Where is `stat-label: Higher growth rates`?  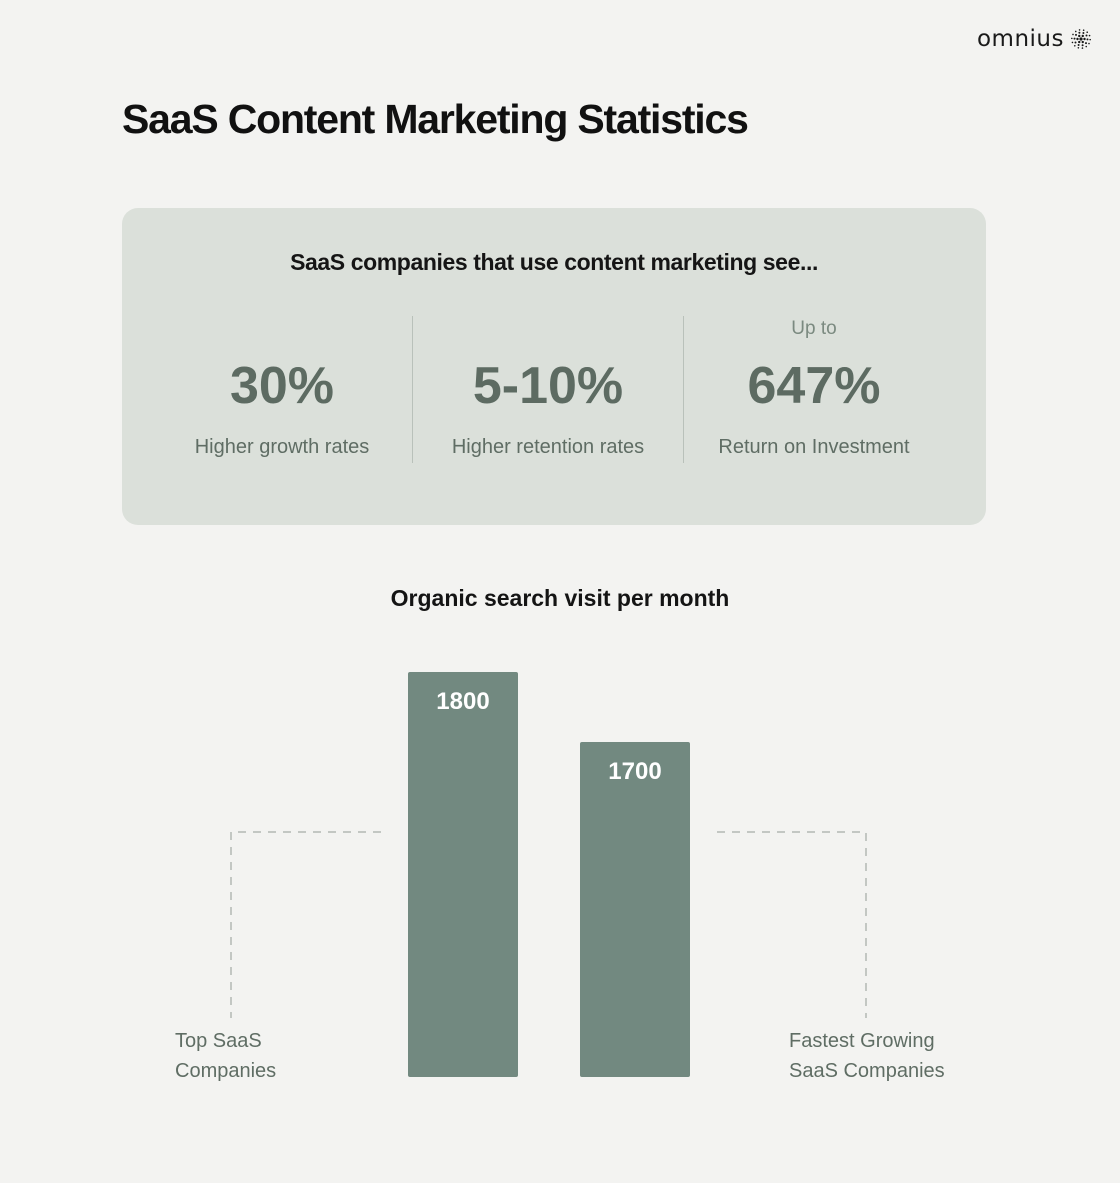 stat-label: Higher growth rates is located at coordinates (282, 447).